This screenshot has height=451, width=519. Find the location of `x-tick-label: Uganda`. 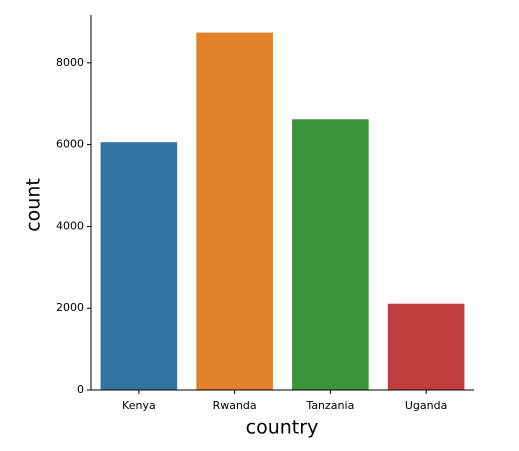

x-tick-label: Uganda is located at coordinates (426, 405).